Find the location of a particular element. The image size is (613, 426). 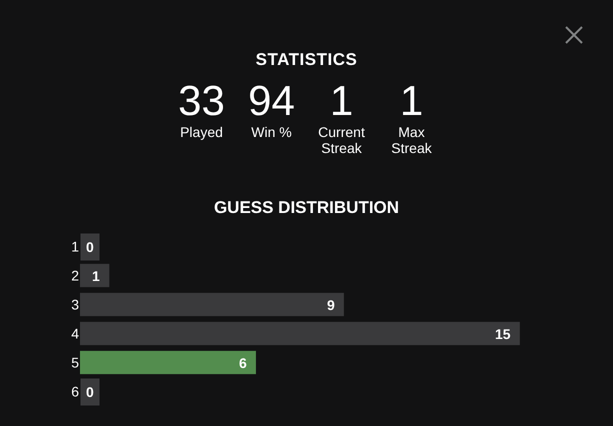

text: Current Streak is located at coordinates (341, 140).